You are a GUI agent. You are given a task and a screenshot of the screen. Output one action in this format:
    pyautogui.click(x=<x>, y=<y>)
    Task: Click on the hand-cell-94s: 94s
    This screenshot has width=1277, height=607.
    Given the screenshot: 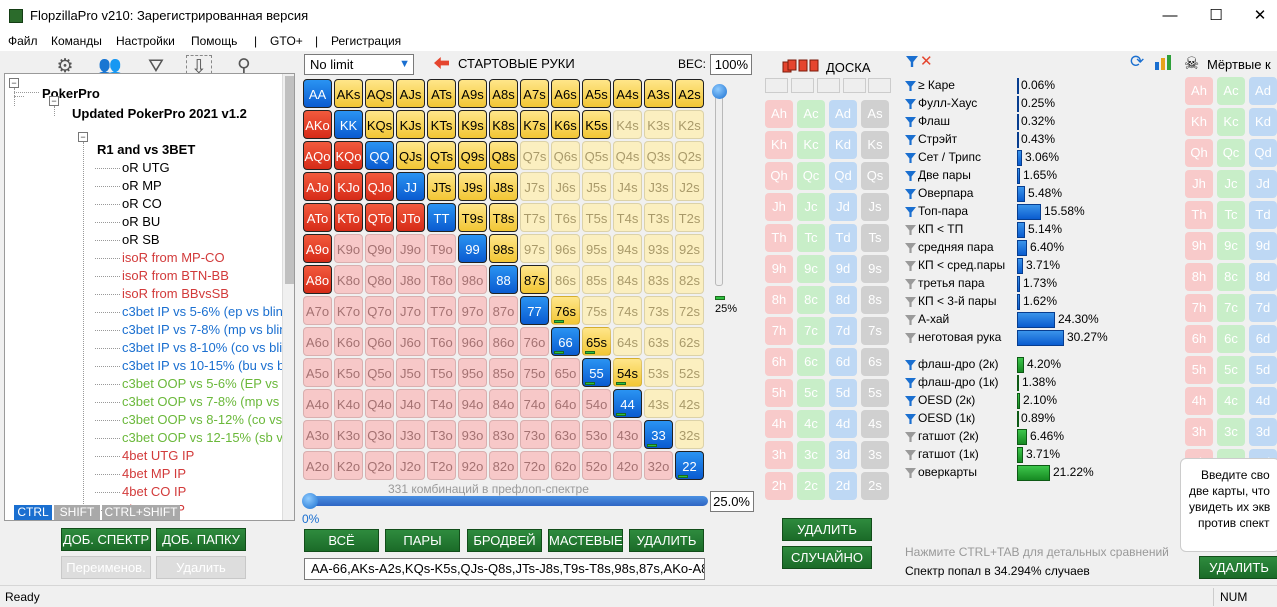 What is the action you would take?
    pyautogui.click(x=627, y=248)
    